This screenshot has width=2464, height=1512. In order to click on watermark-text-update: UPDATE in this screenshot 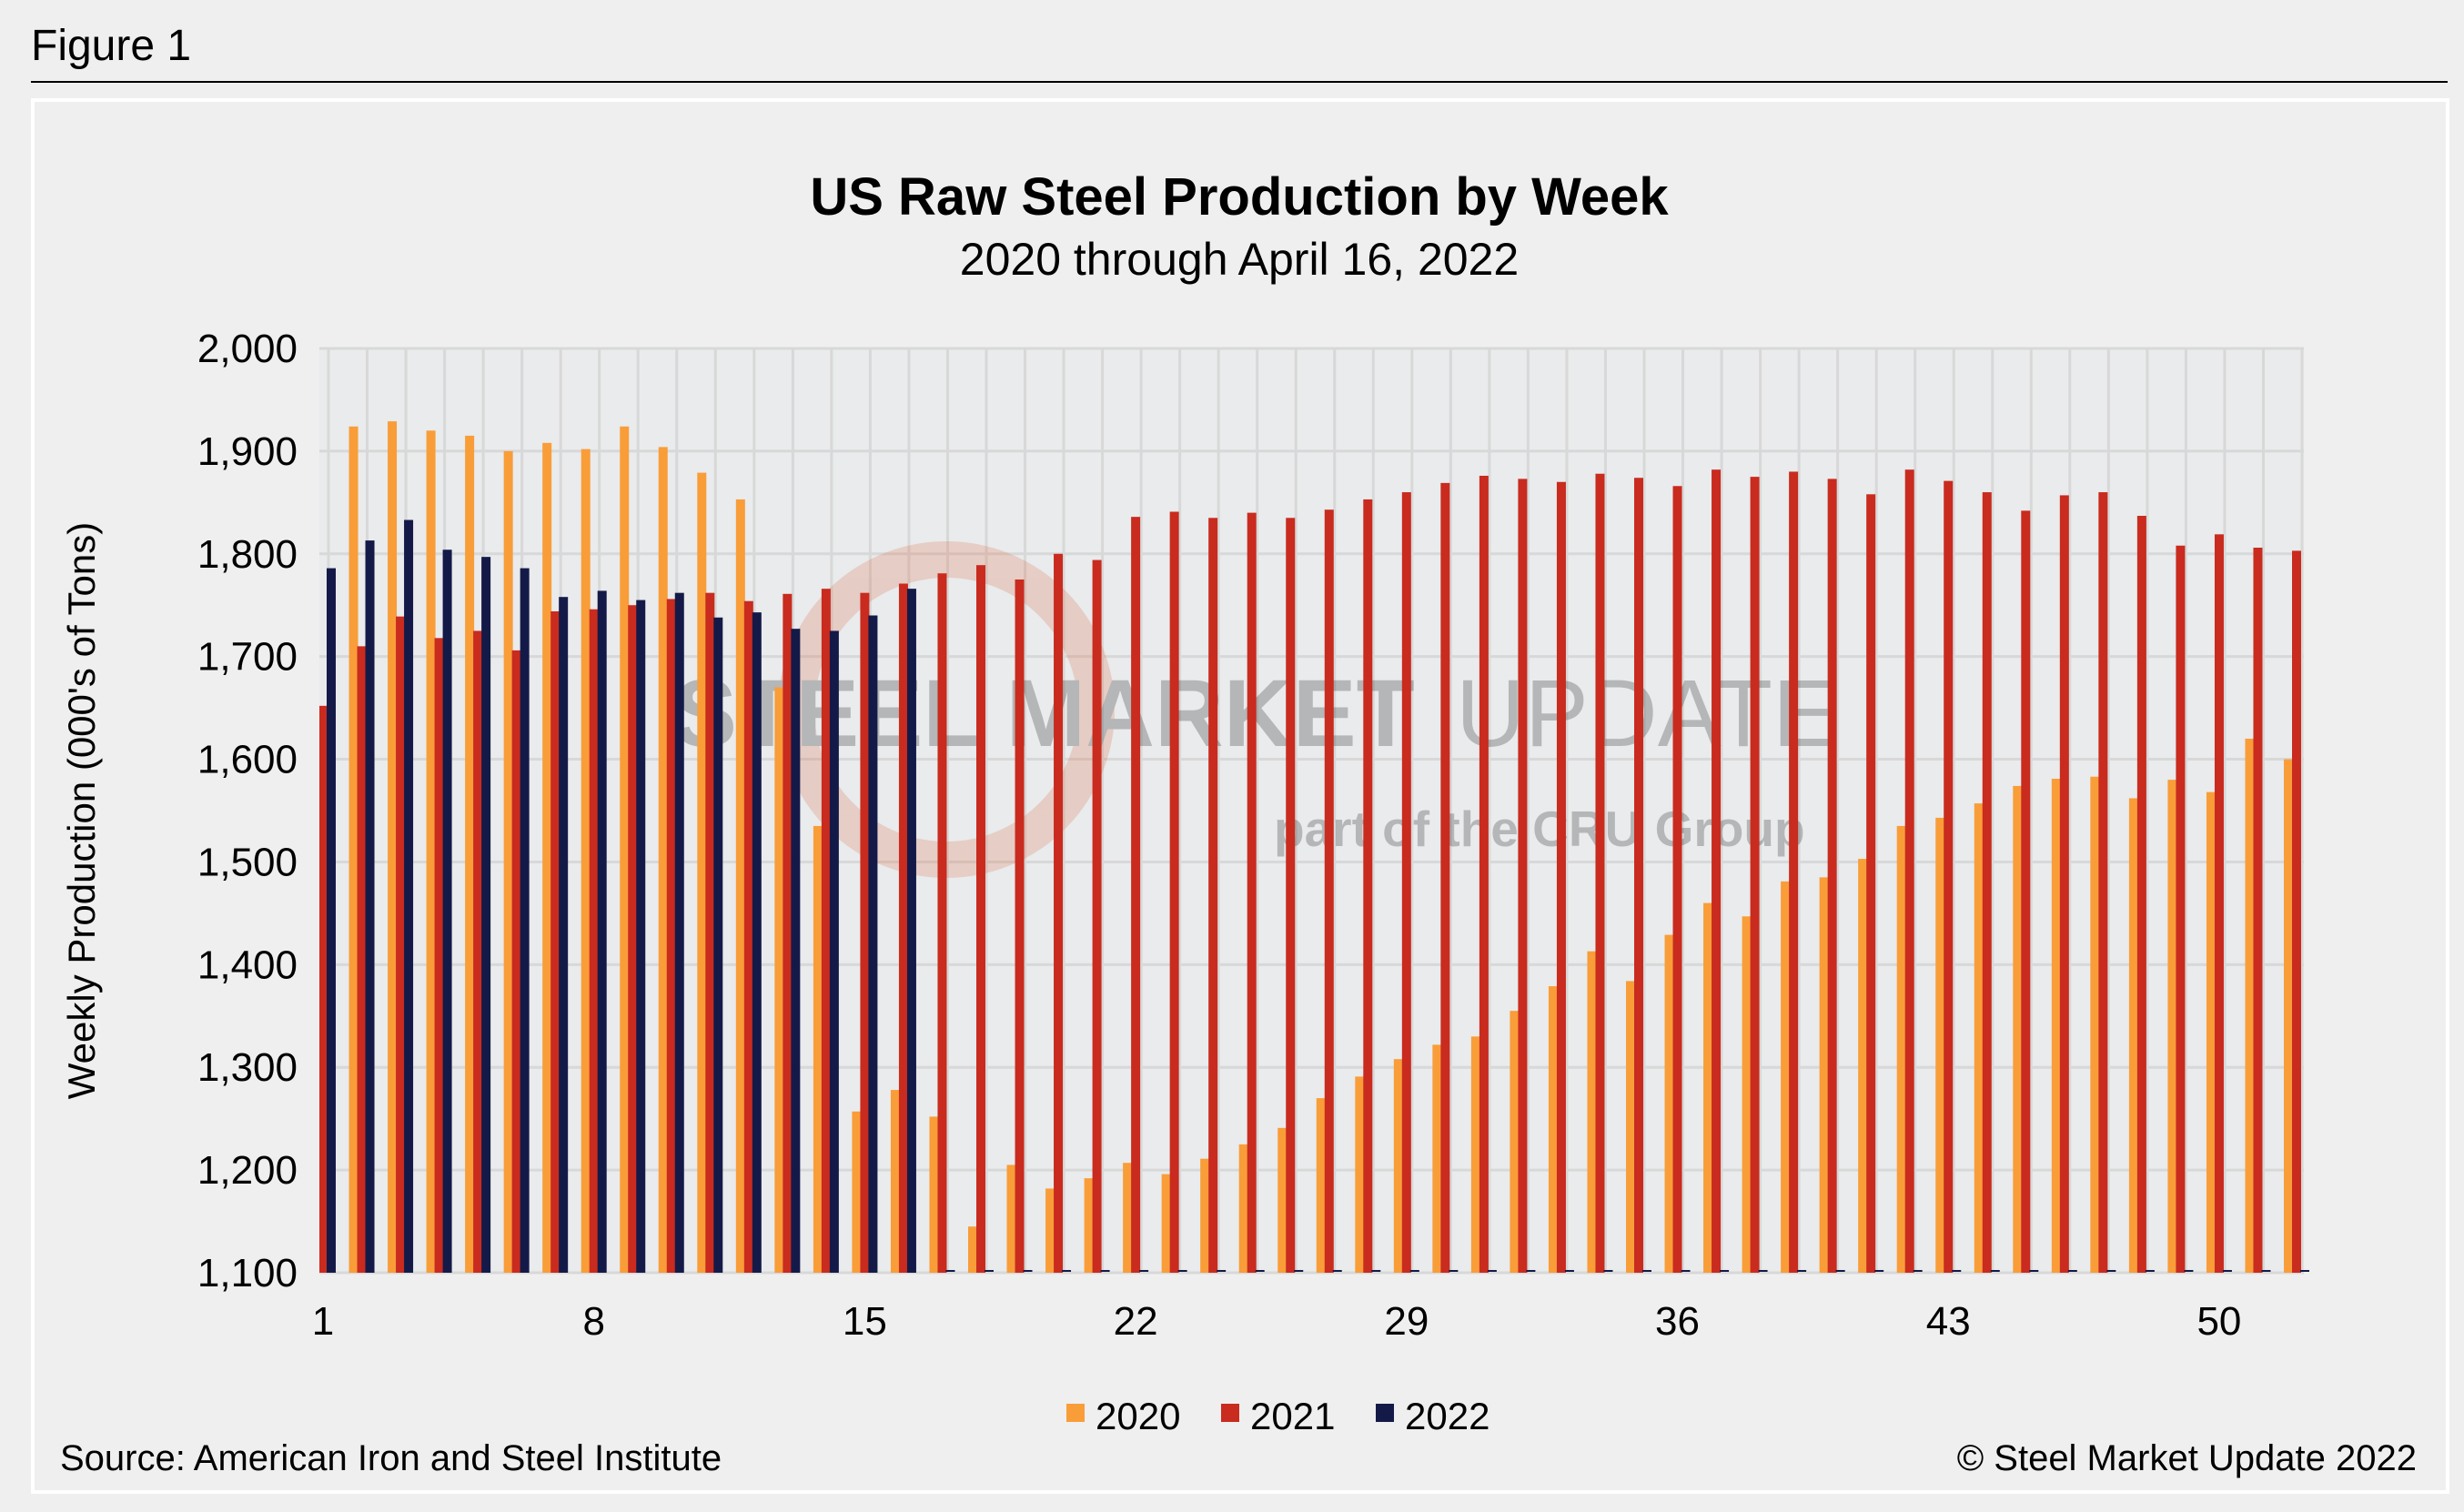, I will do `click(1646, 714)`.